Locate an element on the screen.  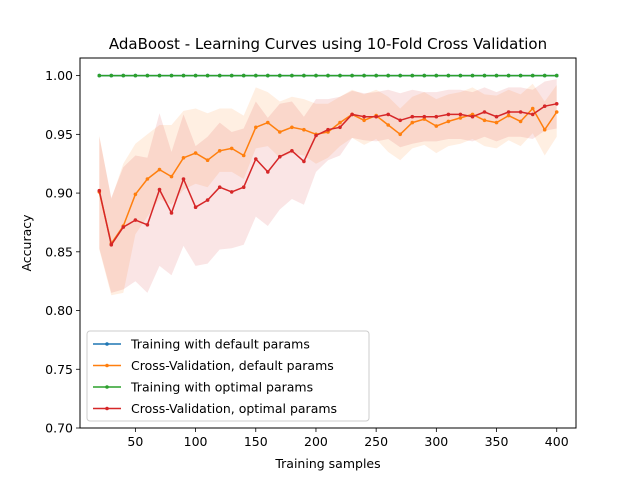
y-tick-label: 0.95 is located at coordinates (59, 134).